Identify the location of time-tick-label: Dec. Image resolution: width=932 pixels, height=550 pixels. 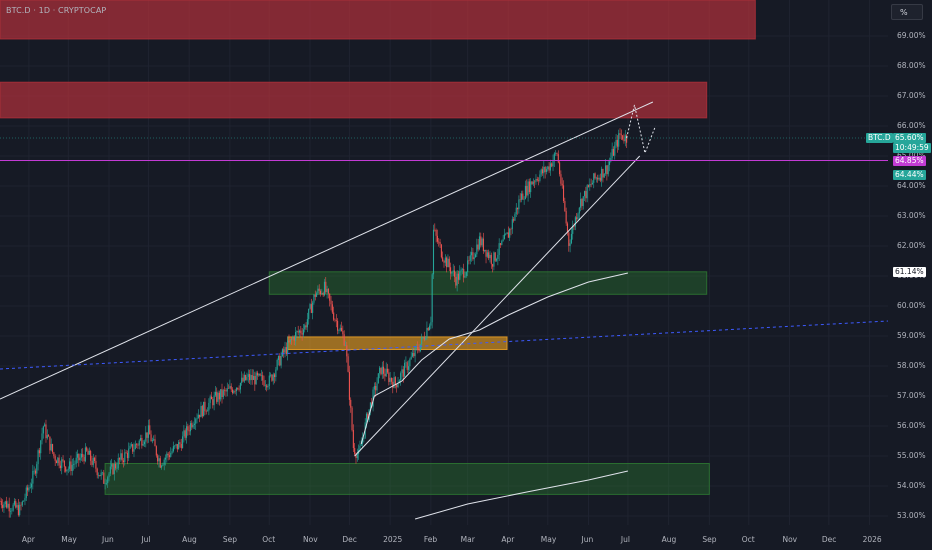
(829, 539).